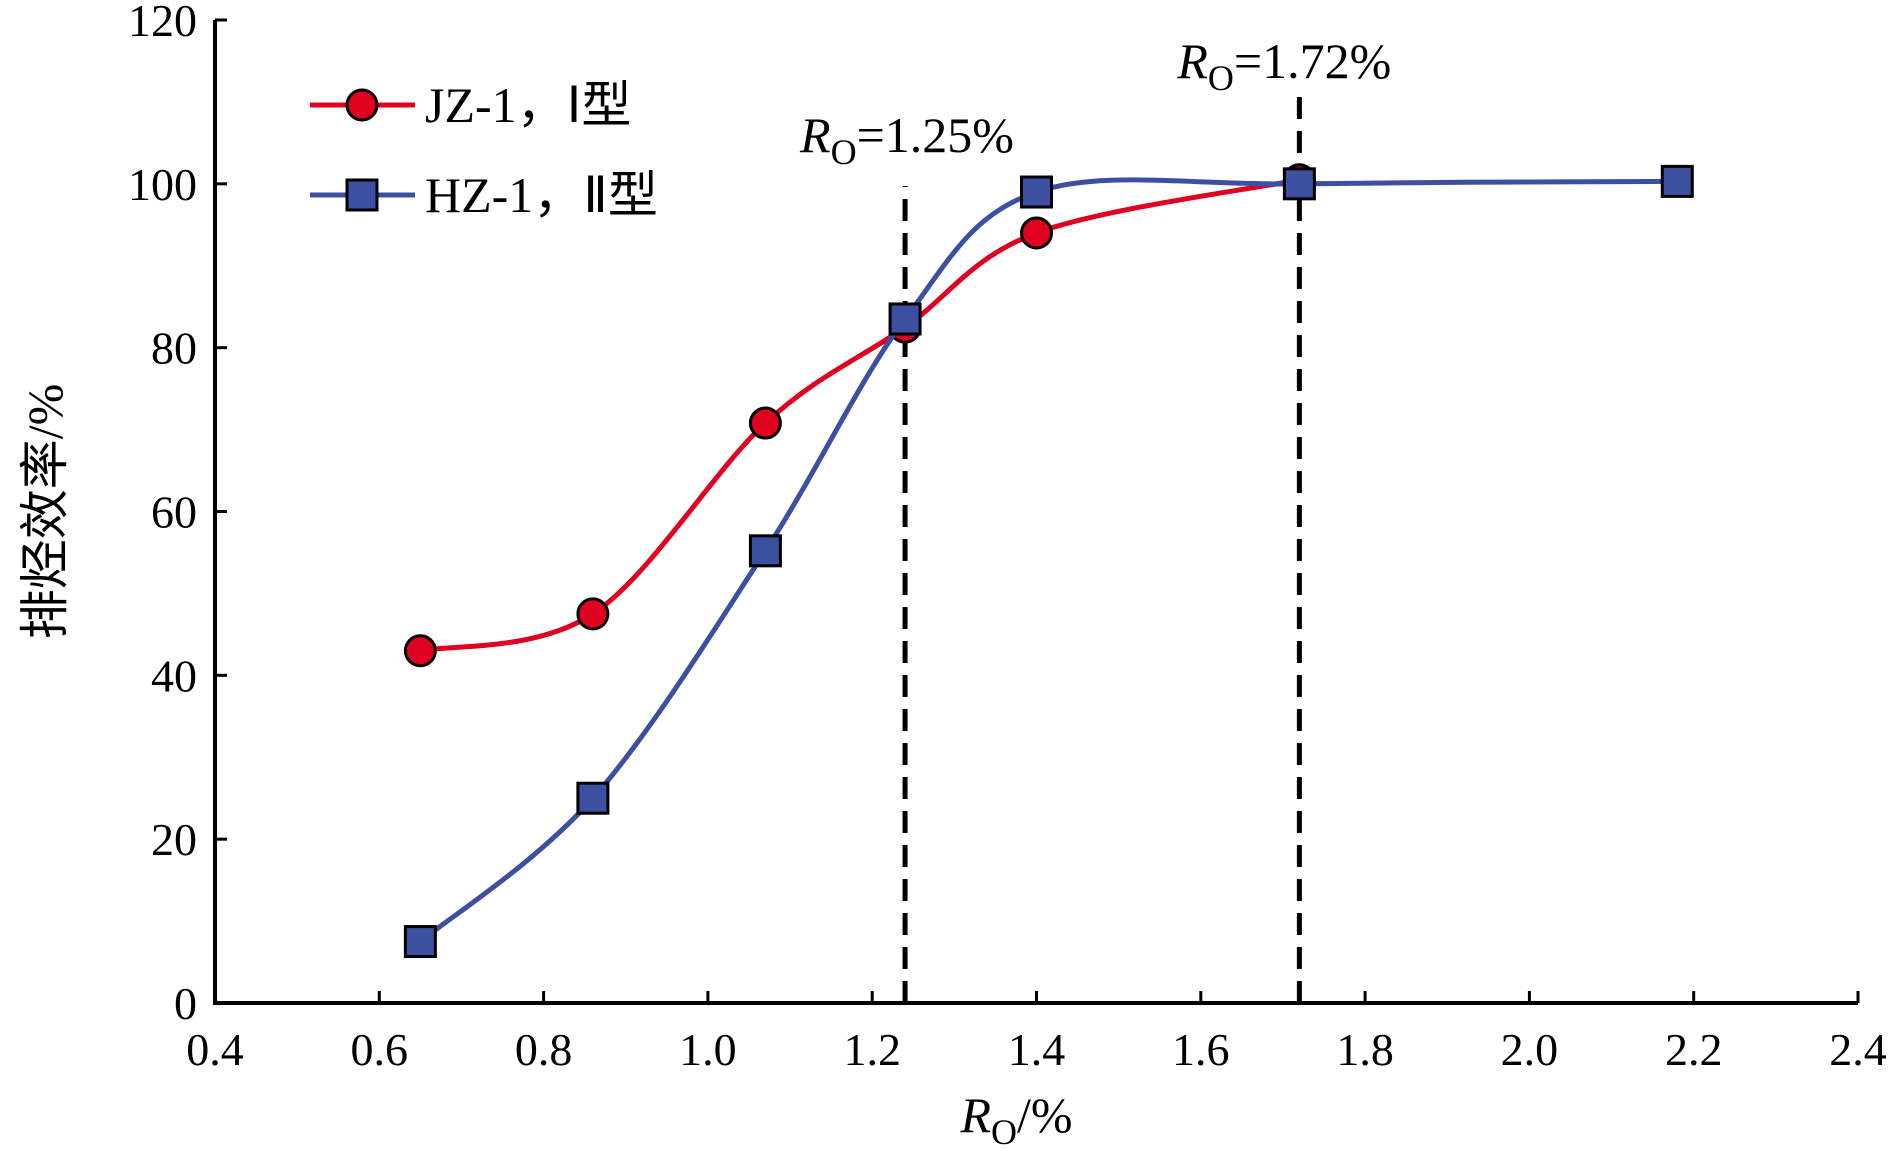 This screenshot has height=1151, width=1900. What do you see at coordinates (1004, 1131) in the screenshot?
I see `x-axis-title-sub: O` at bounding box center [1004, 1131].